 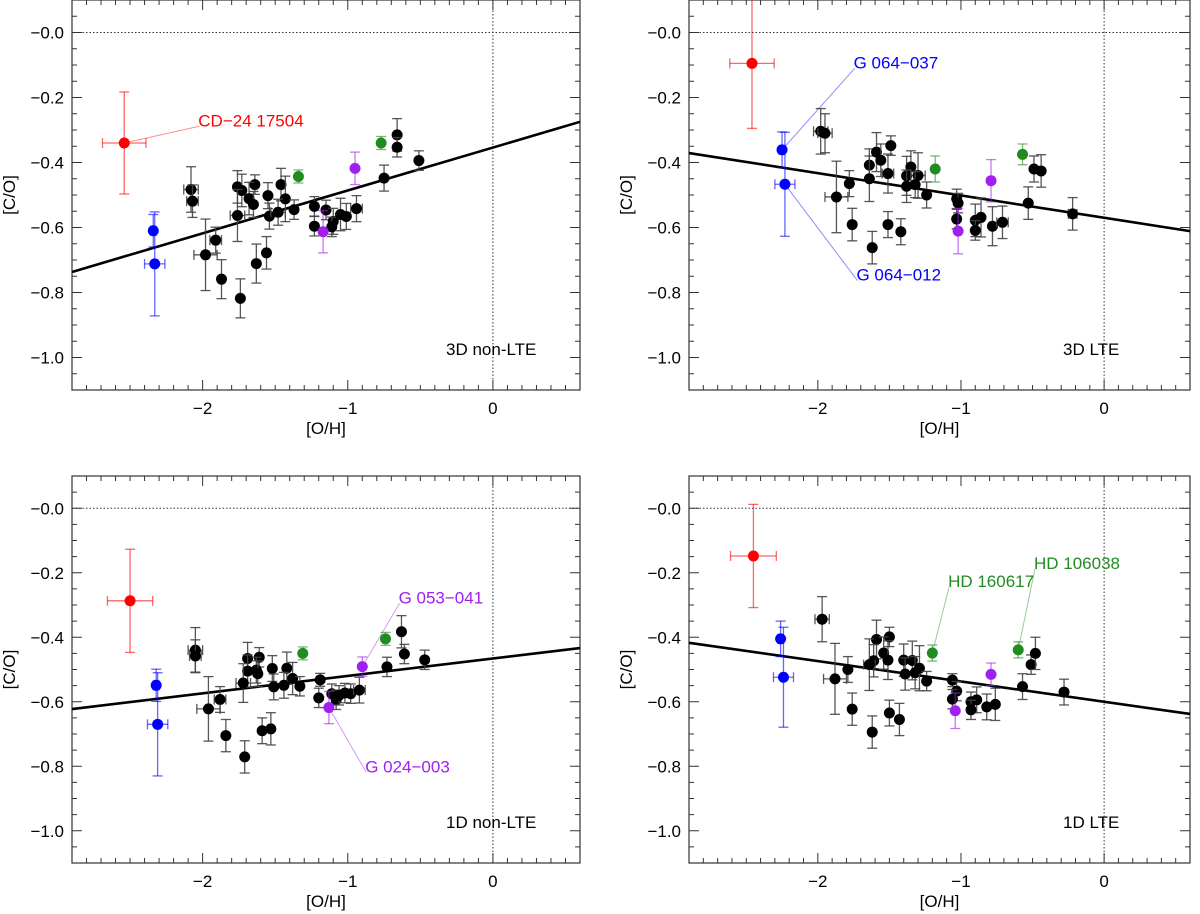 What do you see at coordinates (1091, 349) in the screenshot?
I see `panel-label: 3D LTE` at bounding box center [1091, 349].